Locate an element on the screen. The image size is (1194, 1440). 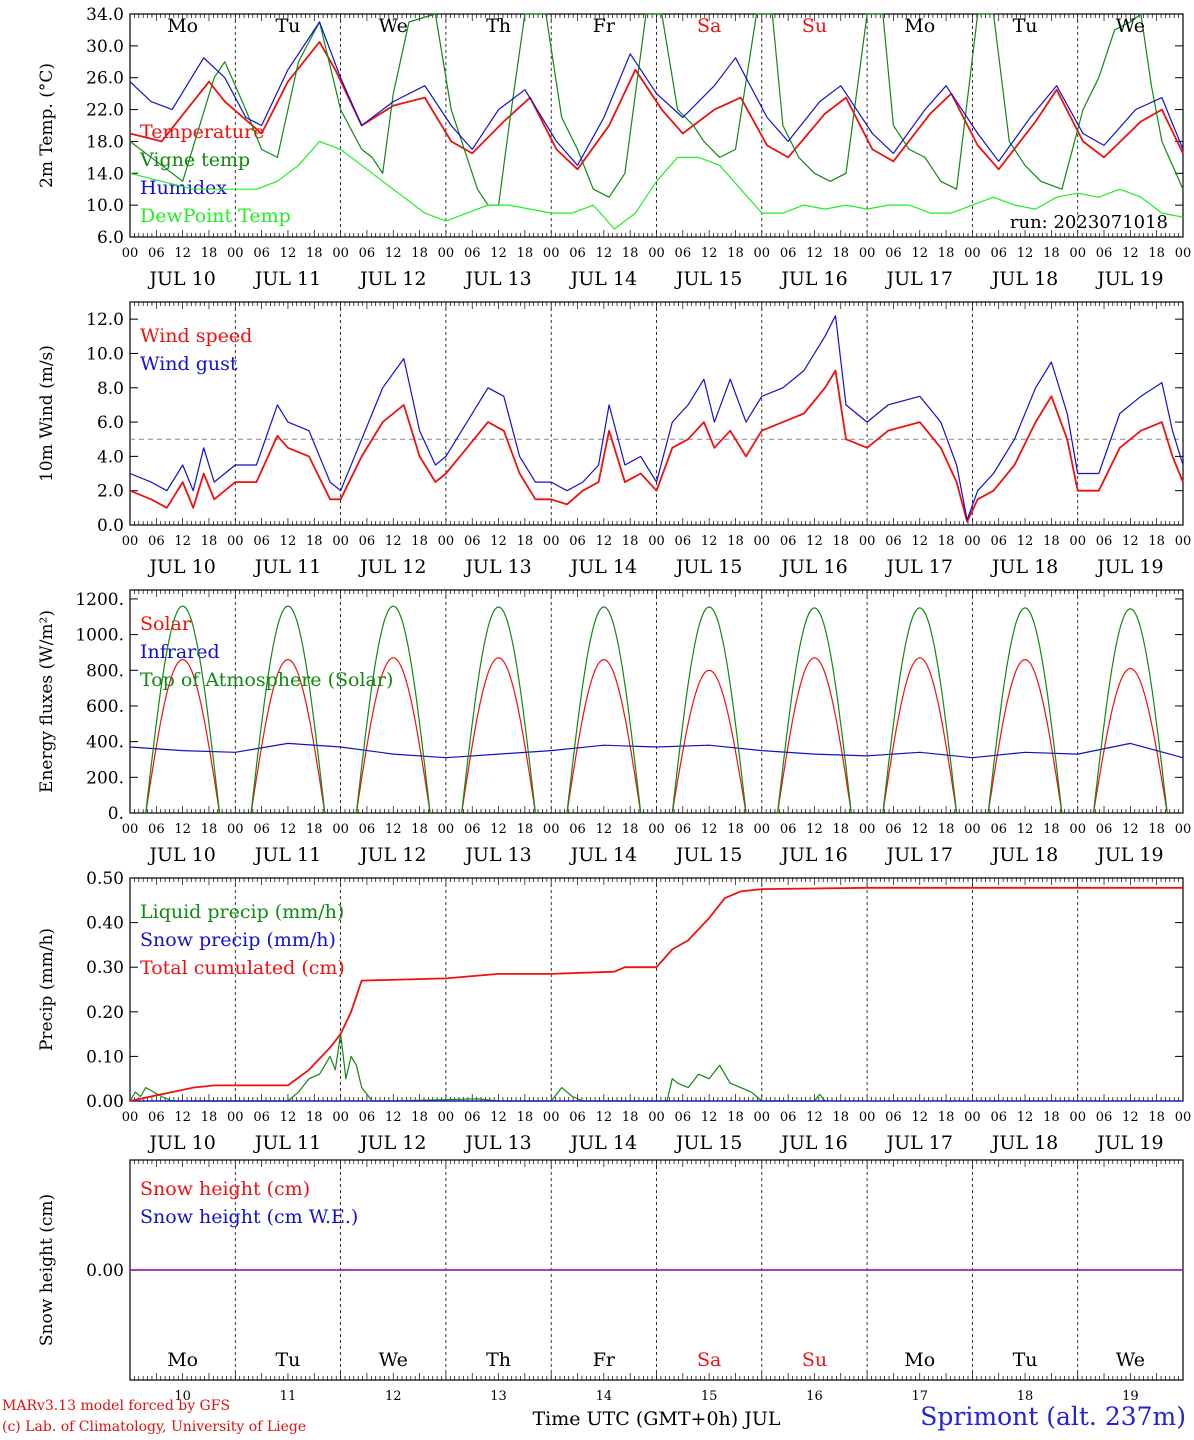
series-vigne-temp is located at coordinates (656, 109).